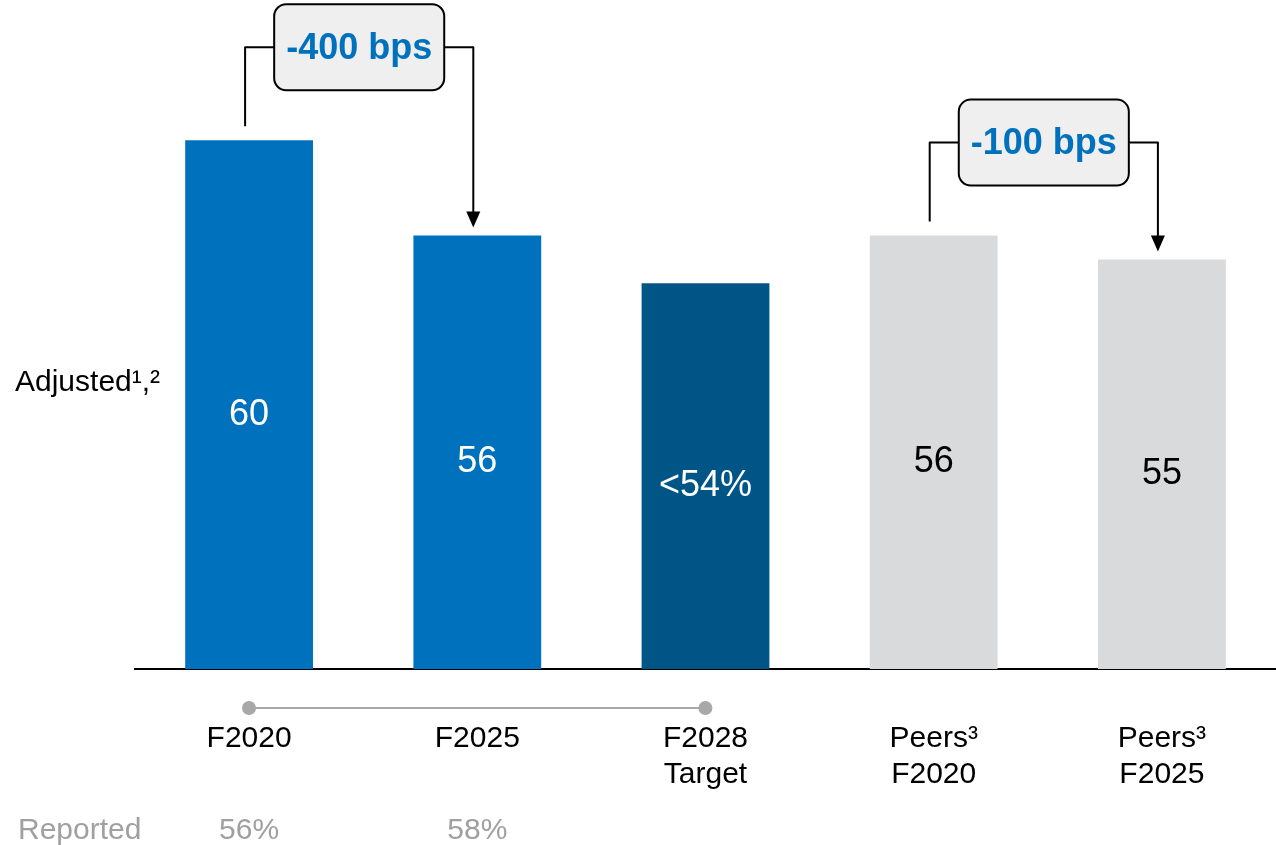  What do you see at coordinates (477, 828) in the screenshot?
I see `annotation: 58%` at bounding box center [477, 828].